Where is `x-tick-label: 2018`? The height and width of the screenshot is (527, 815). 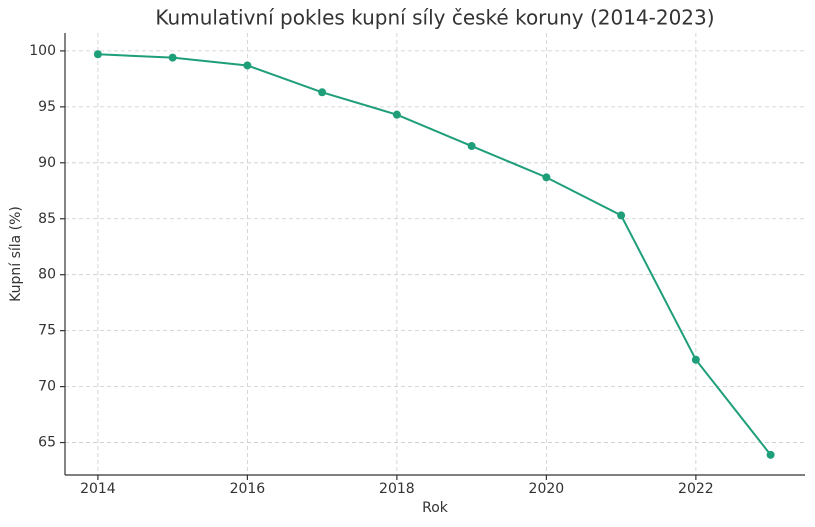
x-tick-label: 2018 is located at coordinates (397, 489).